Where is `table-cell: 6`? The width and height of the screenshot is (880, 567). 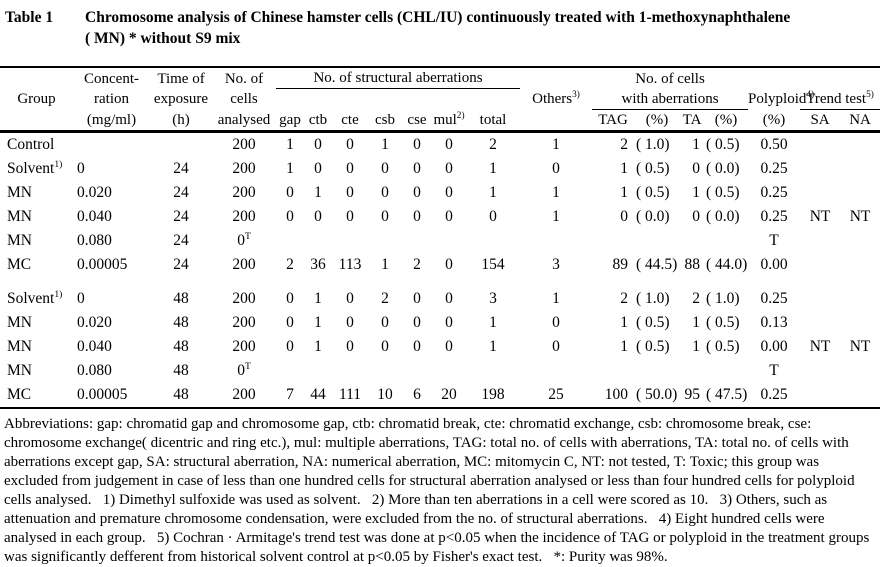
table-cell: 6 is located at coordinates (417, 395).